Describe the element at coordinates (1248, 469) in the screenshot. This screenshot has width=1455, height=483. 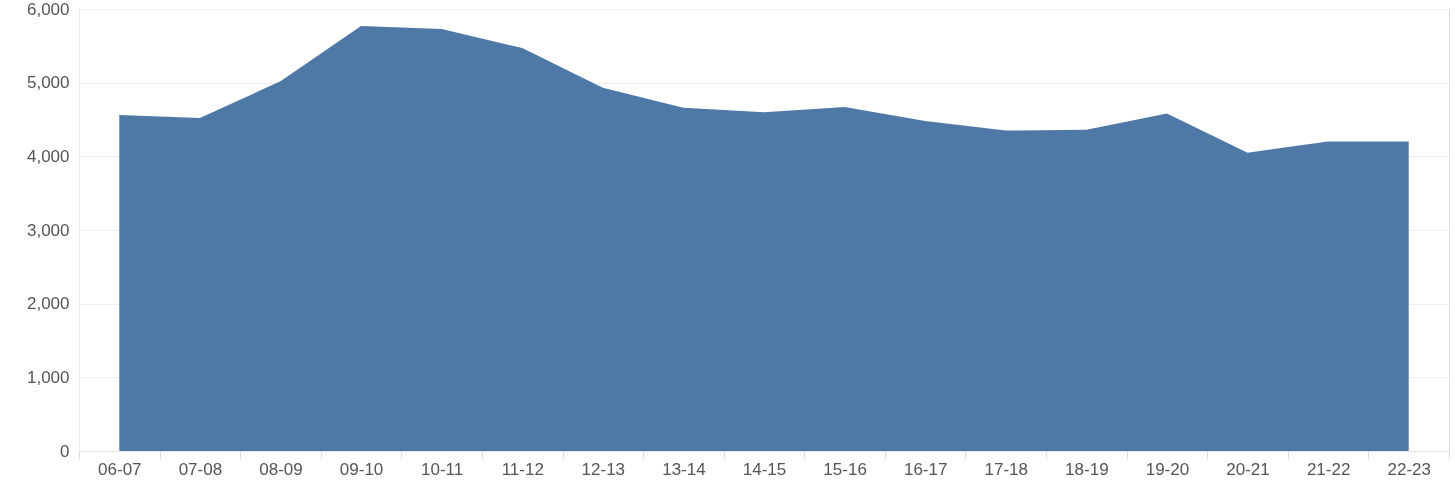
I see `x-tick-label: 20-21` at that location.